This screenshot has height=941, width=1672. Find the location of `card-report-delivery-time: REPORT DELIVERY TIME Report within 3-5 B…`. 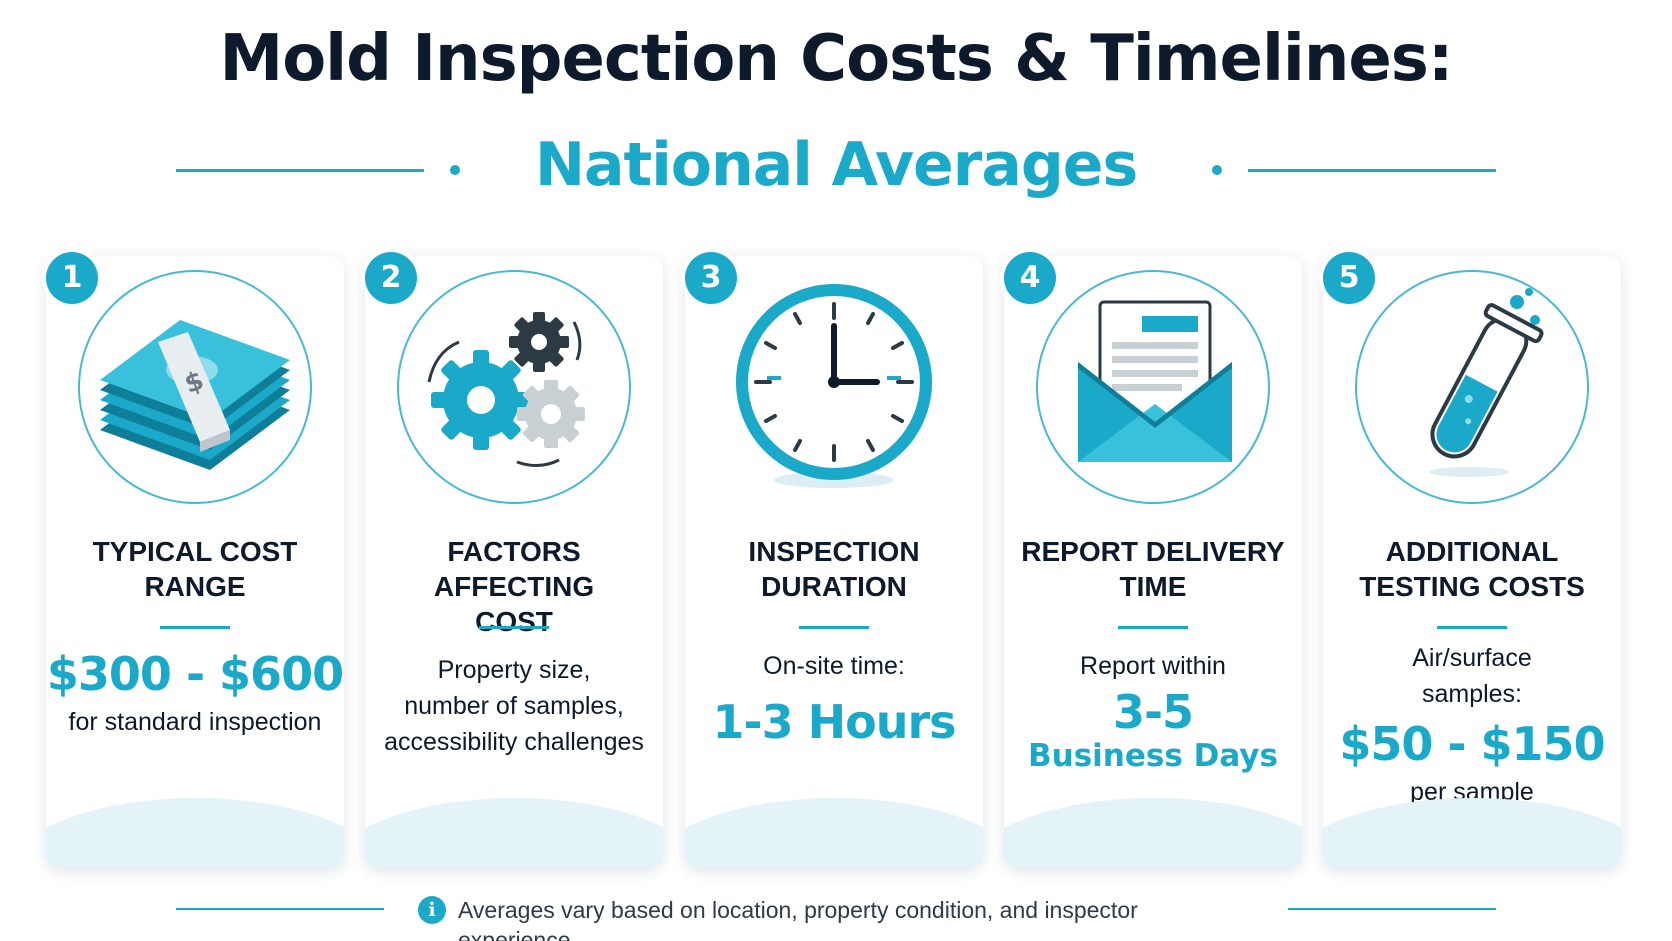

card-report-delivery-time: REPORT DELIVERY TIME Report within 3-5 B… is located at coordinates (1153, 562).